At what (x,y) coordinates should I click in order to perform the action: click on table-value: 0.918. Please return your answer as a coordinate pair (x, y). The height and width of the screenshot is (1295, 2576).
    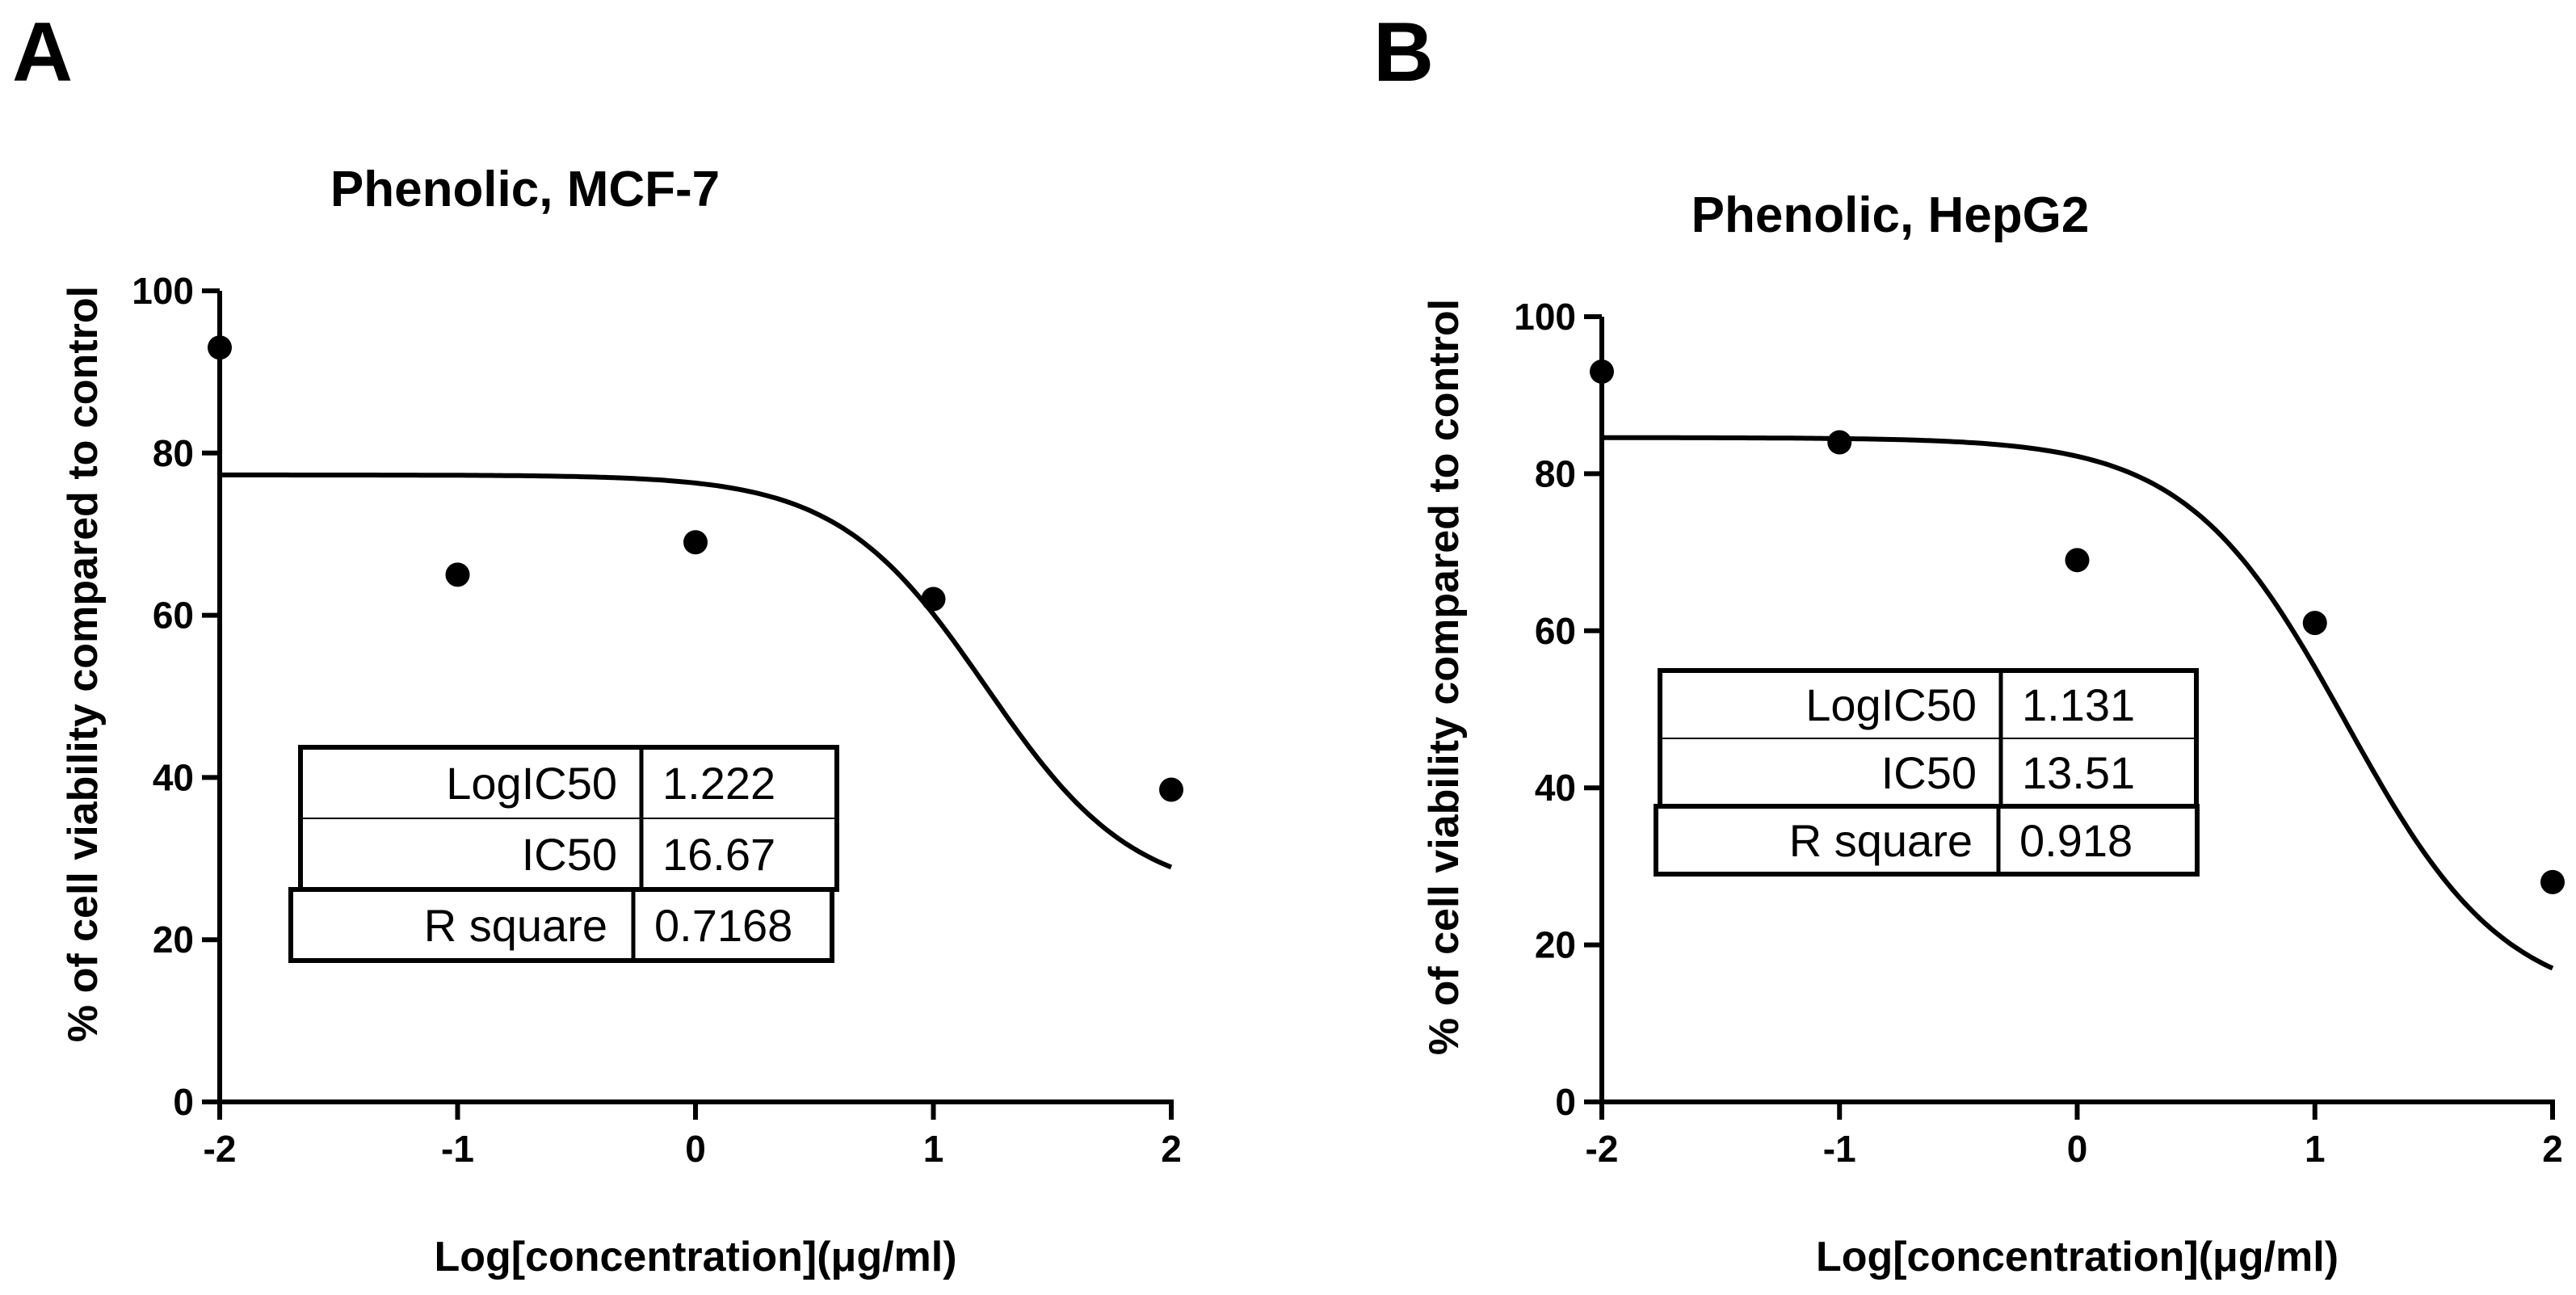
    Looking at the image, I should click on (2076, 840).